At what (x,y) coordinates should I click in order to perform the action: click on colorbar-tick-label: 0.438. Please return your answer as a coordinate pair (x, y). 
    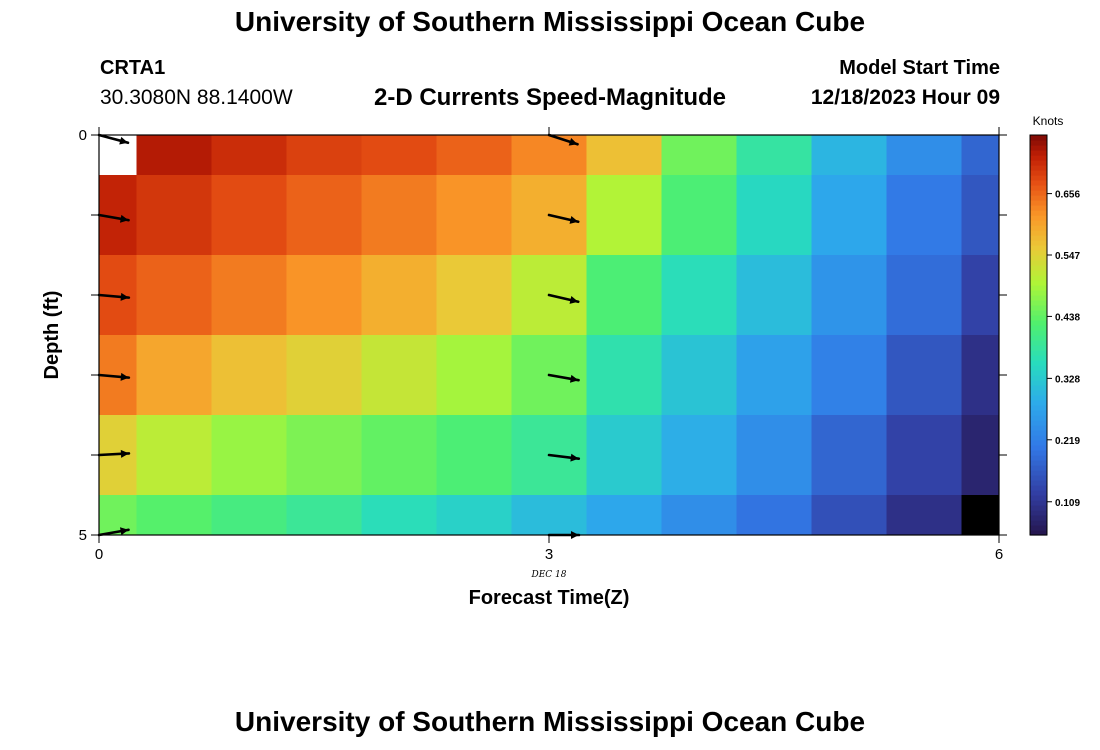
    Looking at the image, I should click on (1067, 317).